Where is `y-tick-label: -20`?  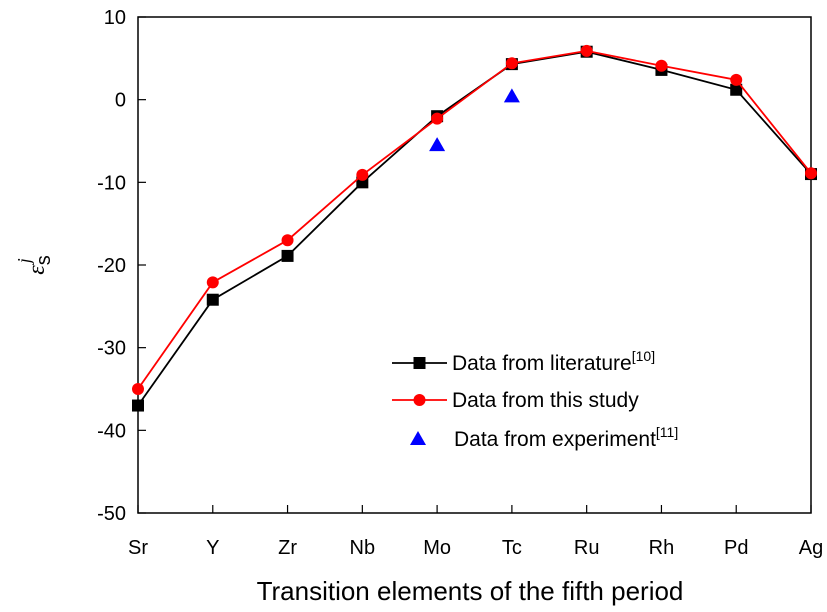
y-tick-label: -20 is located at coordinates (111, 266).